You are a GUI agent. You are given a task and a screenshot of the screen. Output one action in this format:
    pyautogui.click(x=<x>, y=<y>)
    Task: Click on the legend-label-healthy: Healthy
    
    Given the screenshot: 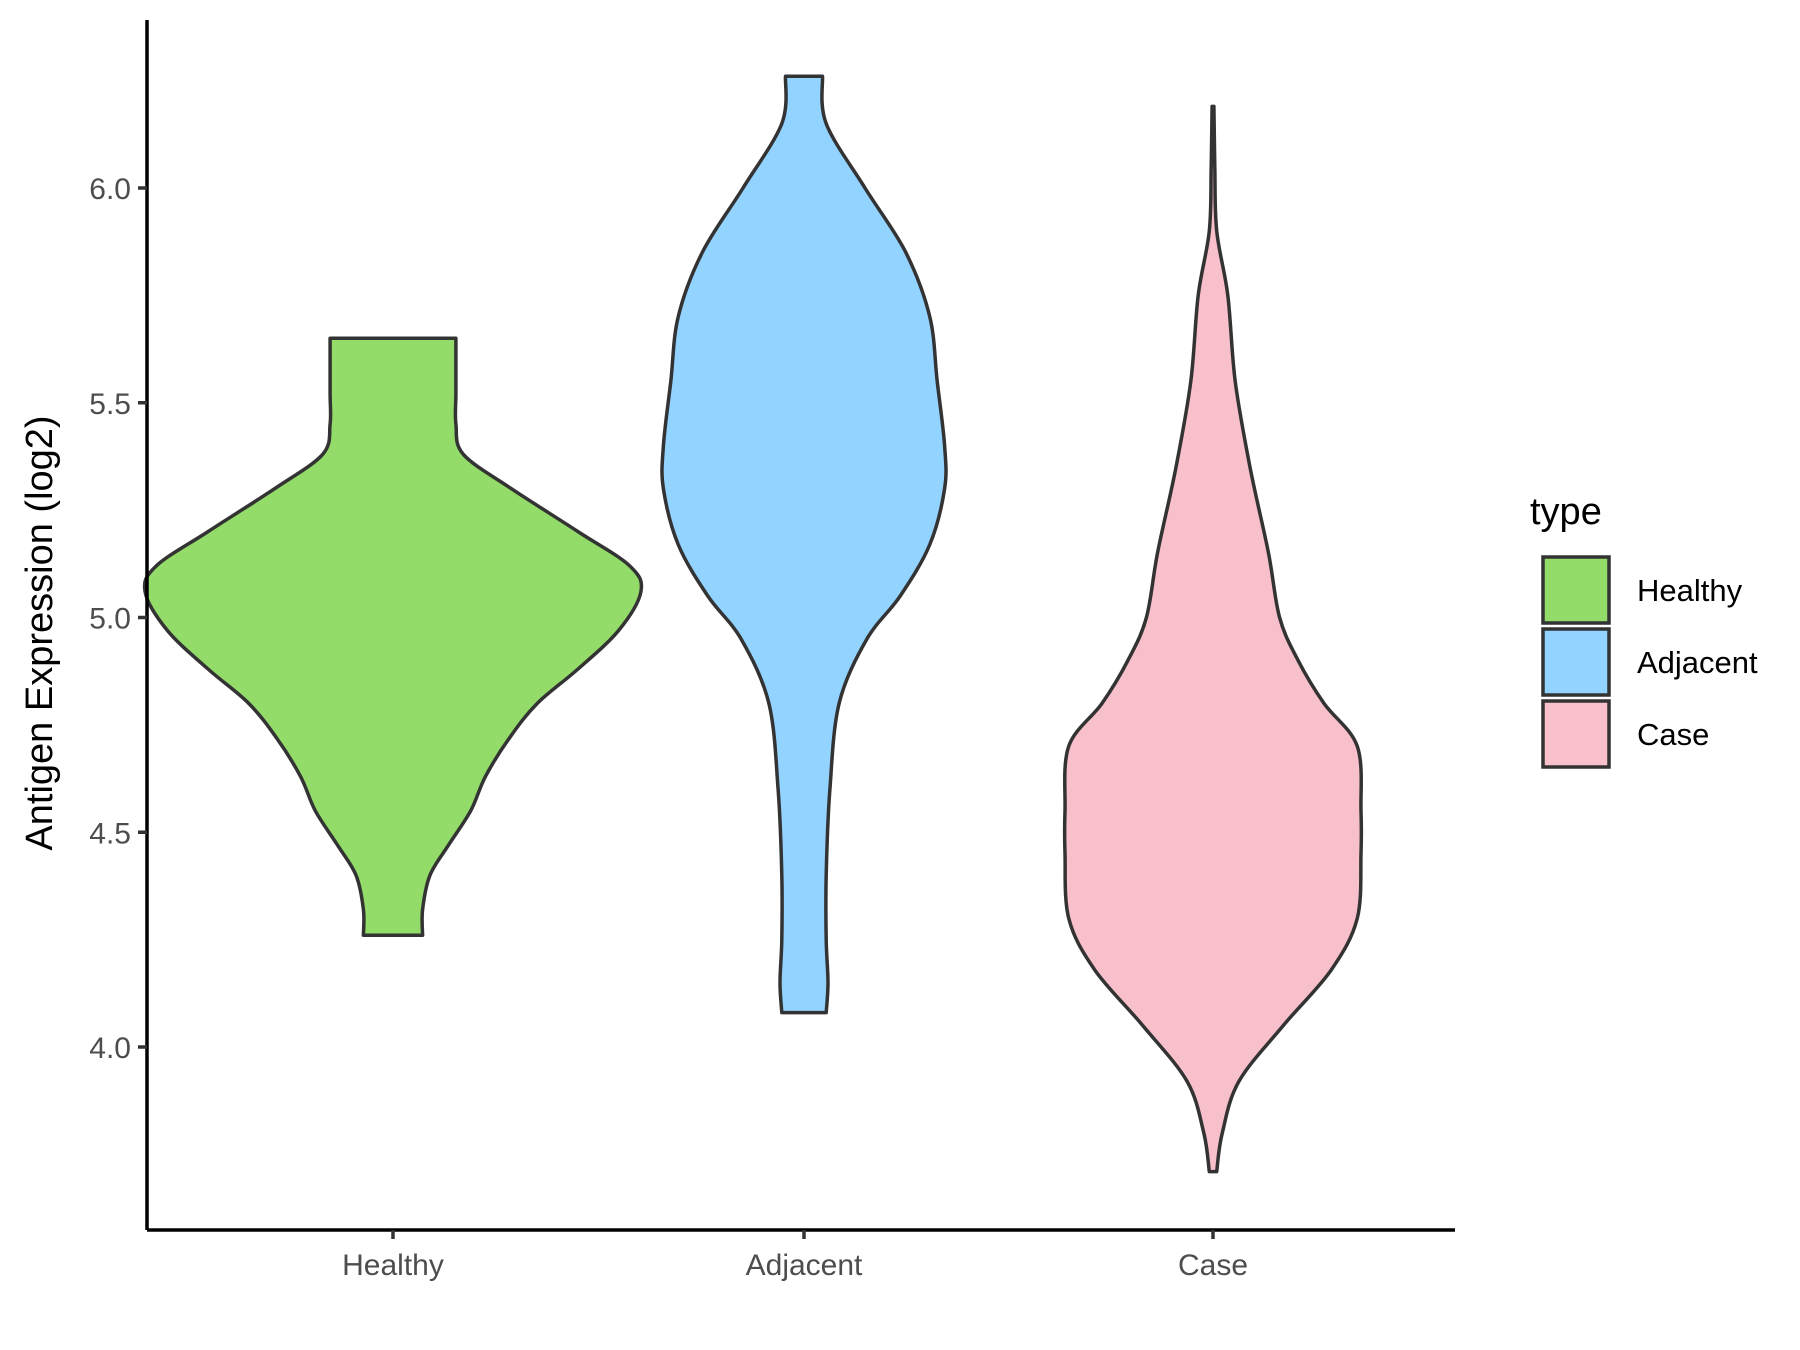 What is the action you would take?
    pyautogui.click(x=1690, y=590)
    